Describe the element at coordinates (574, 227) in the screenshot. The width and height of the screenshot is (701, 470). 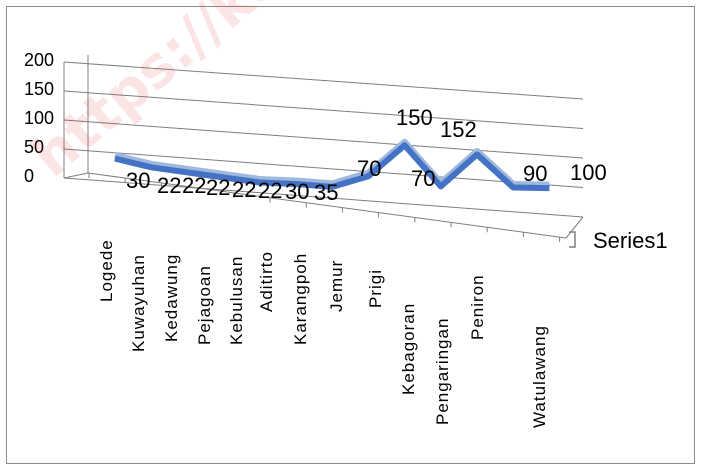
I see `floor-right` at that location.